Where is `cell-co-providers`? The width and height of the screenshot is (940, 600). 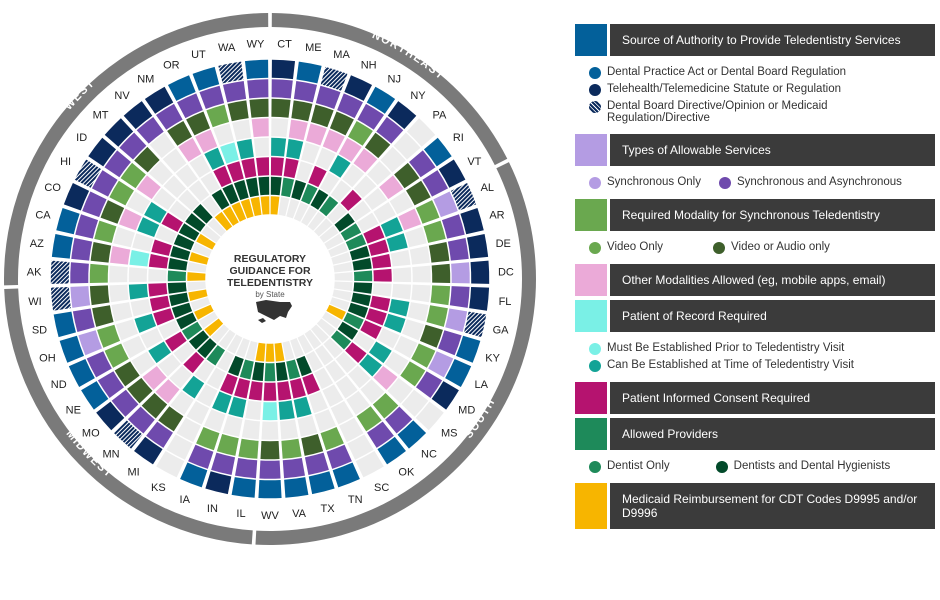
cell-co-providers is located at coordinates (184, 242).